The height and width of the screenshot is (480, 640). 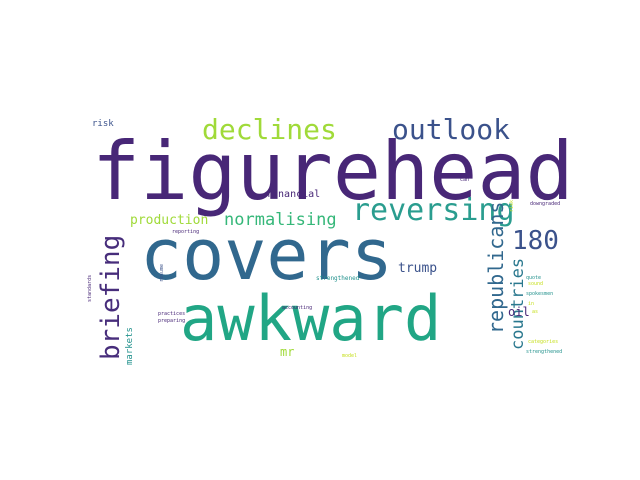 What do you see at coordinates (293, 194) in the screenshot?
I see `word-financial: financial` at bounding box center [293, 194].